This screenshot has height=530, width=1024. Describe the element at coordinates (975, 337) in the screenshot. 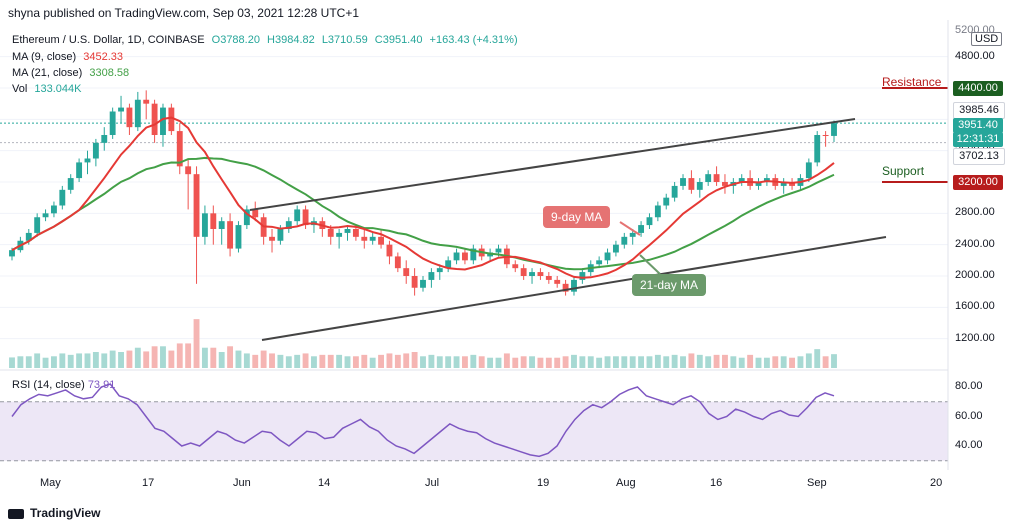

I see `price-tick-label: 1200.00` at that location.